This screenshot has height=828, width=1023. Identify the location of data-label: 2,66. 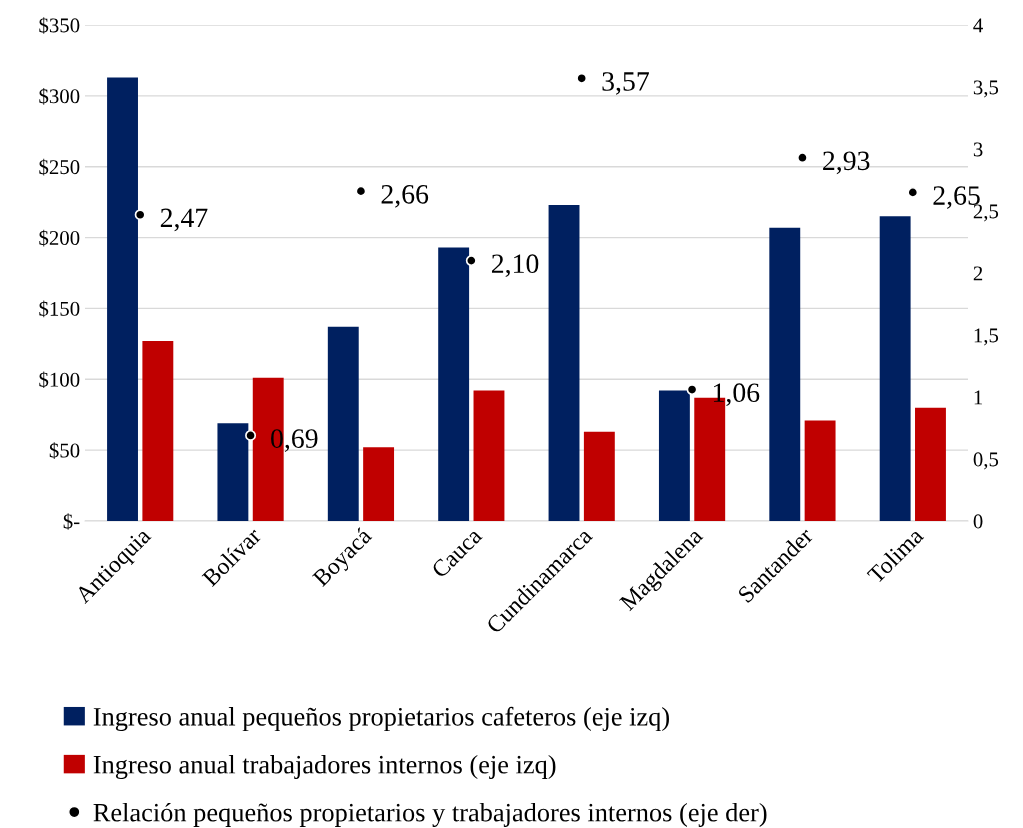
(405, 196).